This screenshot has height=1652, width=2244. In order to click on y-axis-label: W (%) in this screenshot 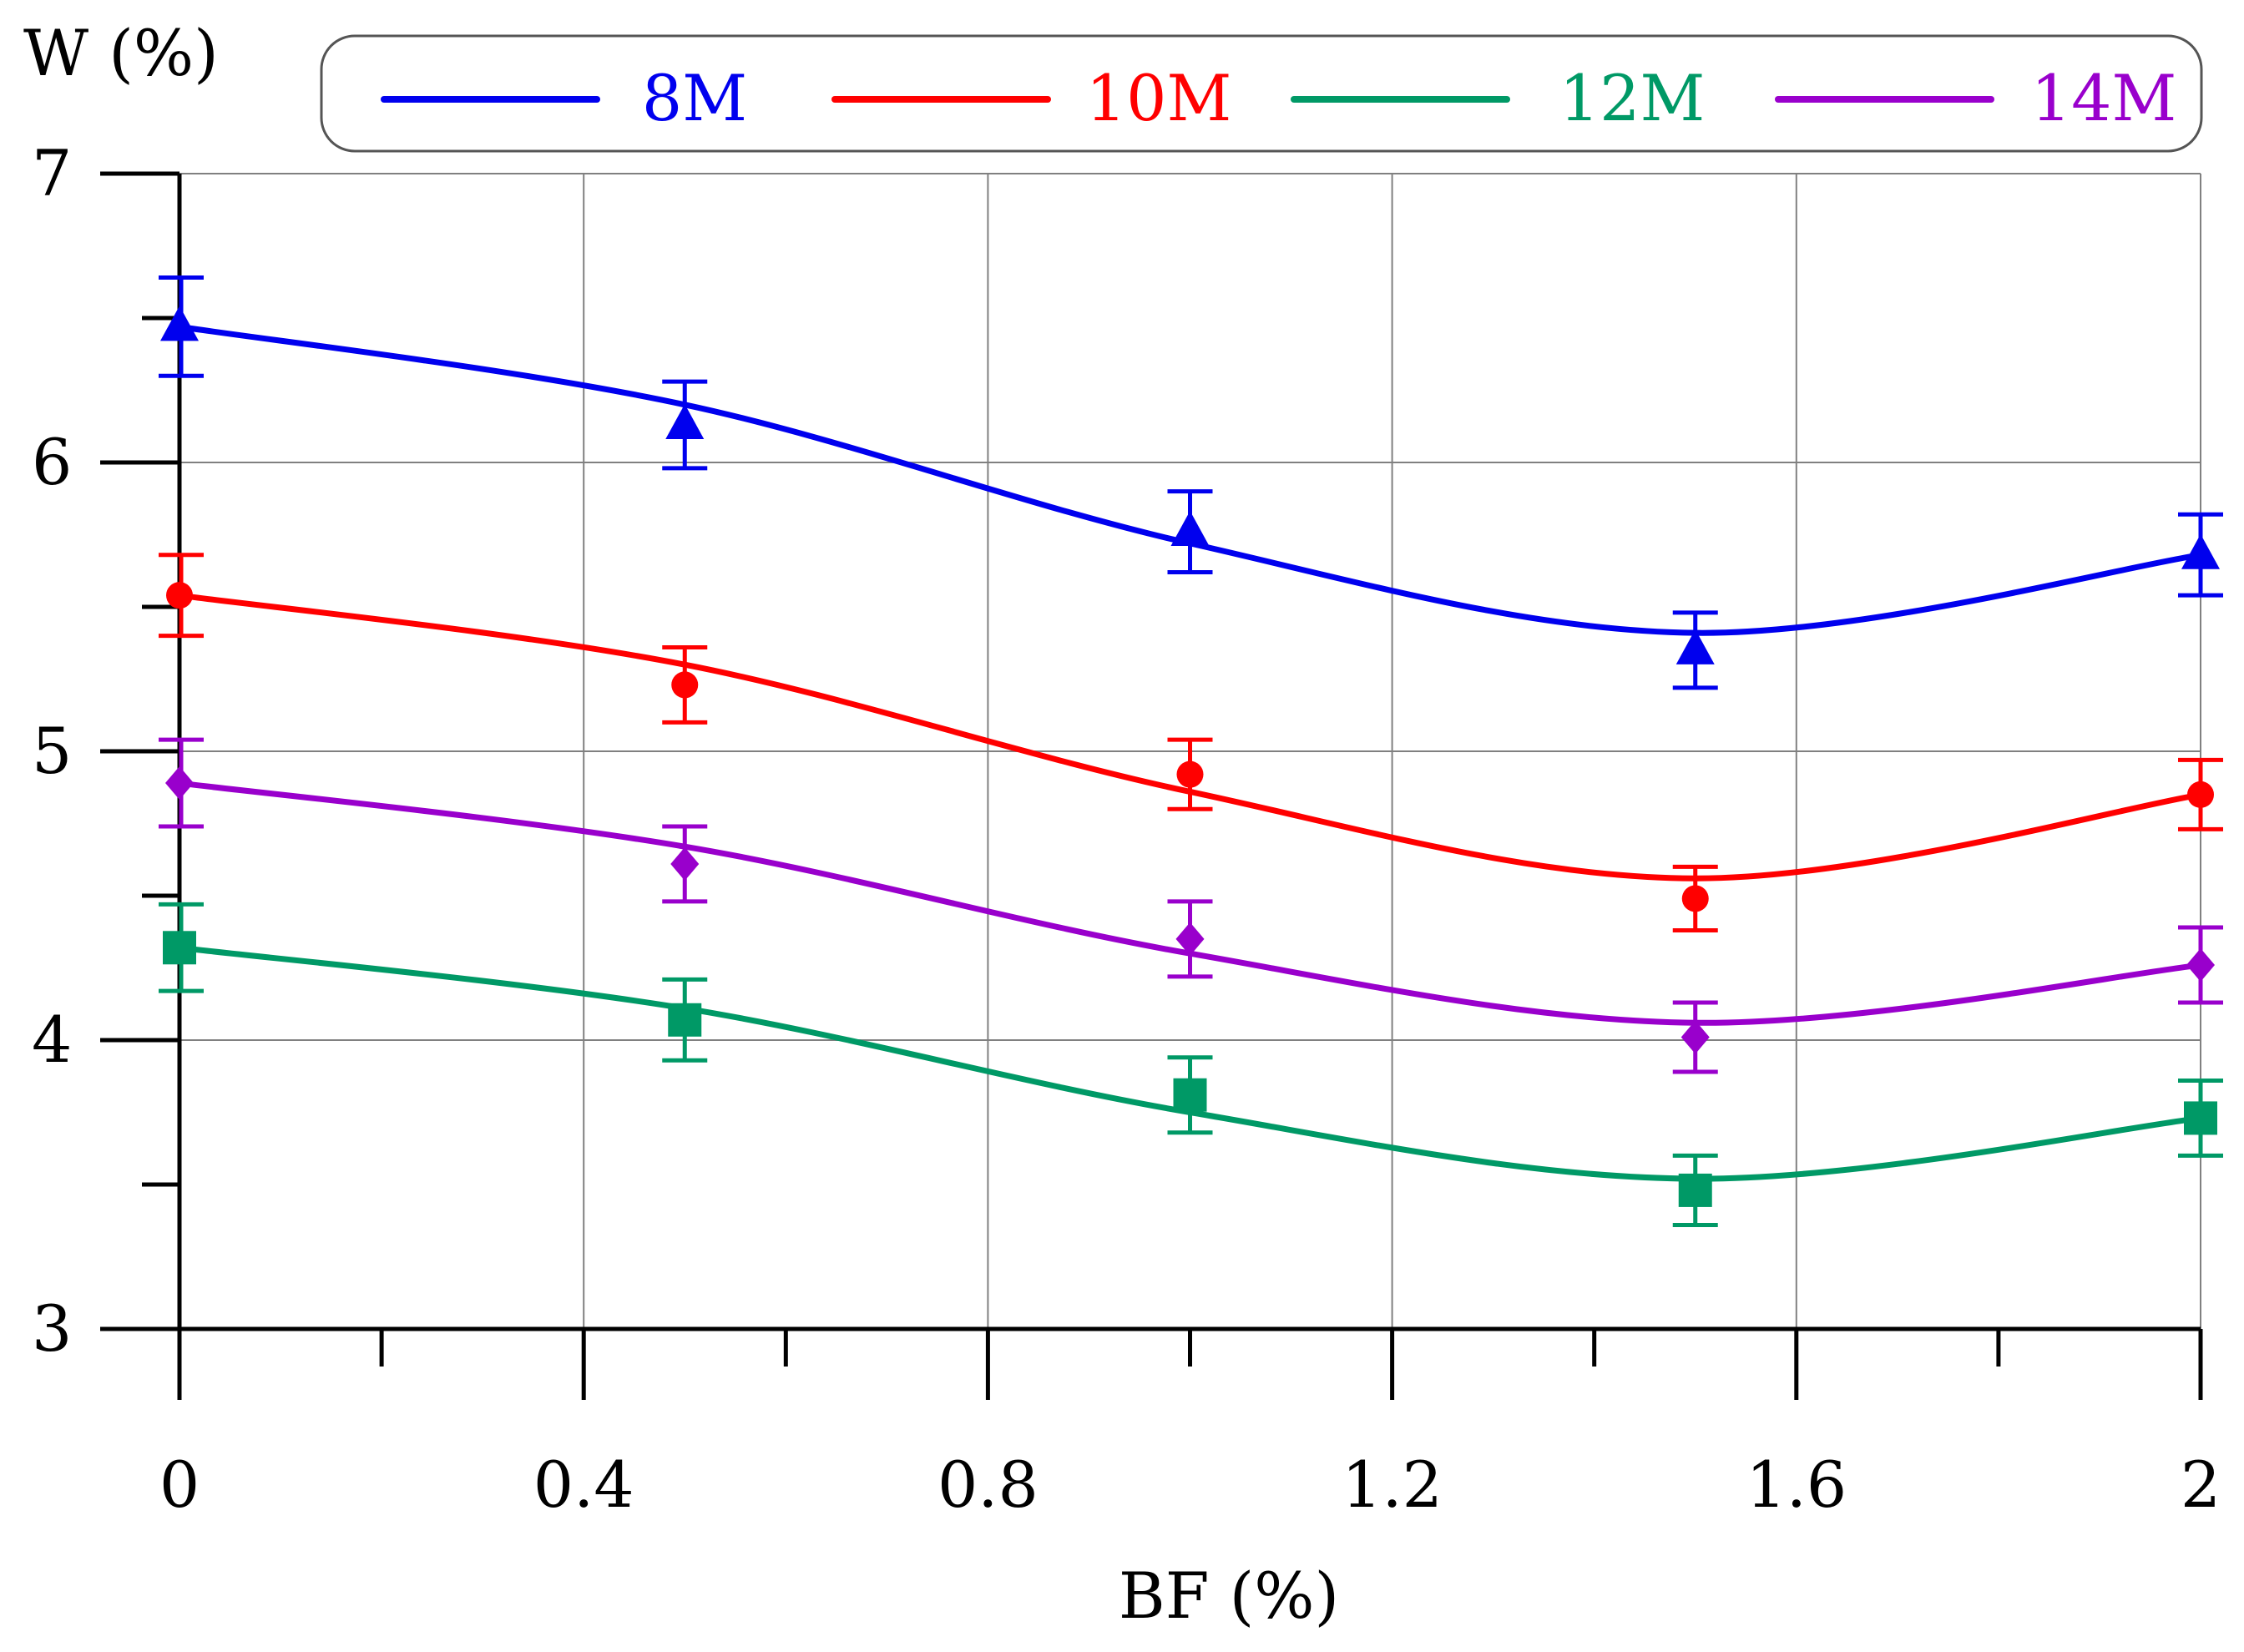, I will do `click(121, 53)`.